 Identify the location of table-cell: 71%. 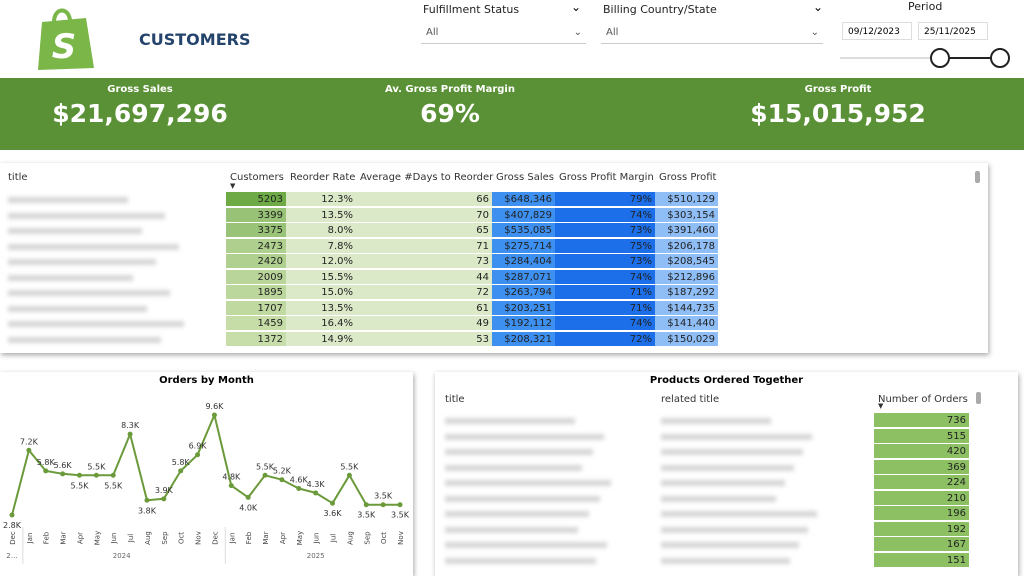
(605, 308).